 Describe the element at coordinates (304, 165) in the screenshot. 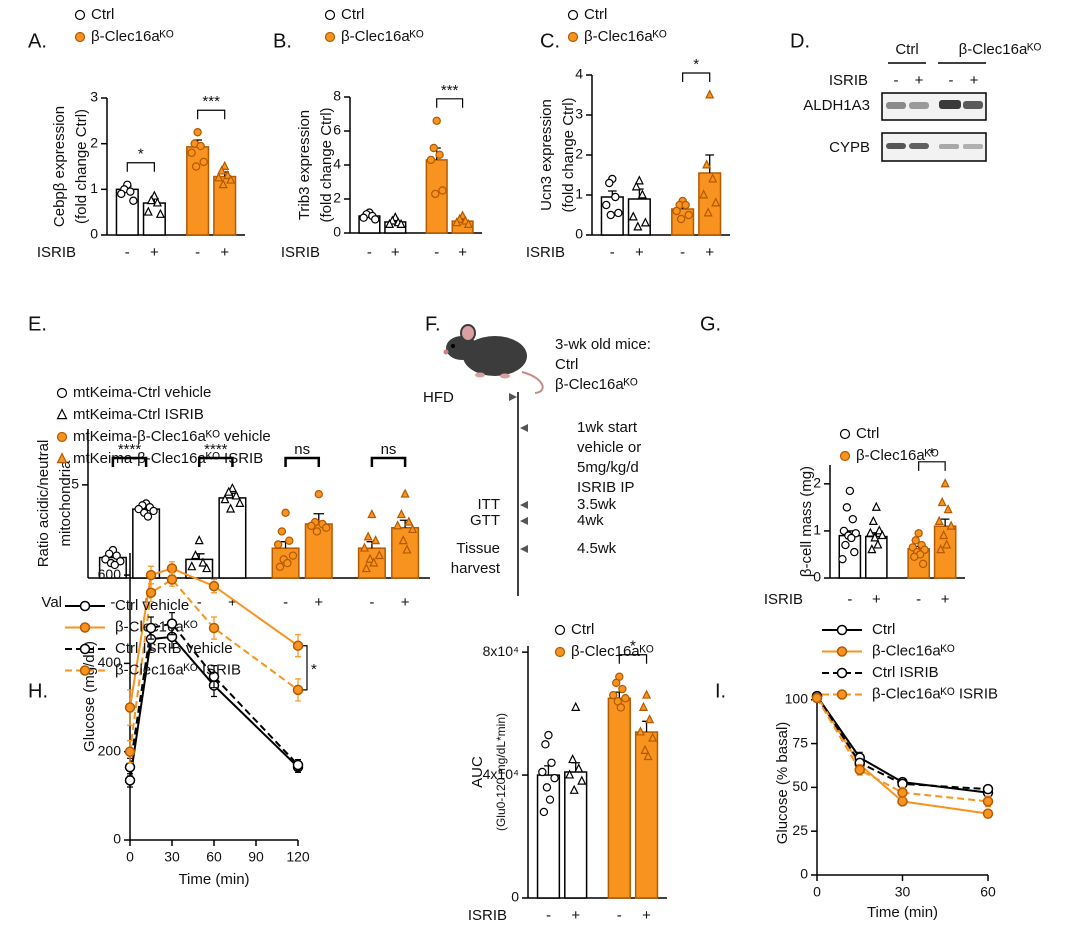

I see `y-axis-label: Trib3 expression` at that location.